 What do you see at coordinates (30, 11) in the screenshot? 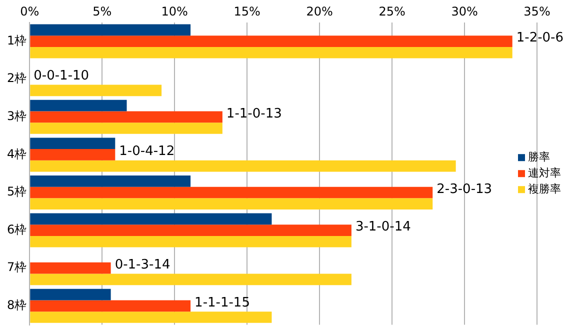
I see `x-tick-label: 0%` at bounding box center [30, 11].